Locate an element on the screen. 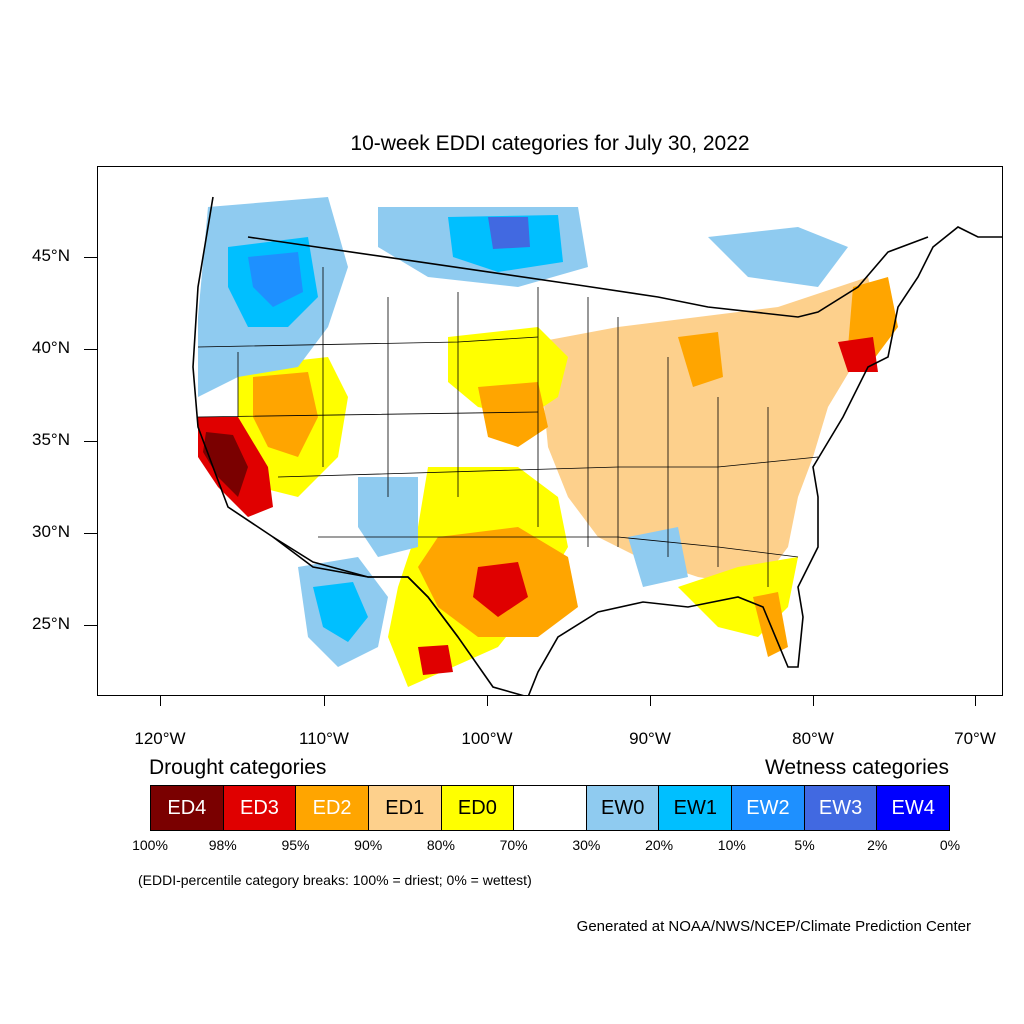 This screenshot has width=1024, height=1024. mexico-border is located at coordinates (365, 587).